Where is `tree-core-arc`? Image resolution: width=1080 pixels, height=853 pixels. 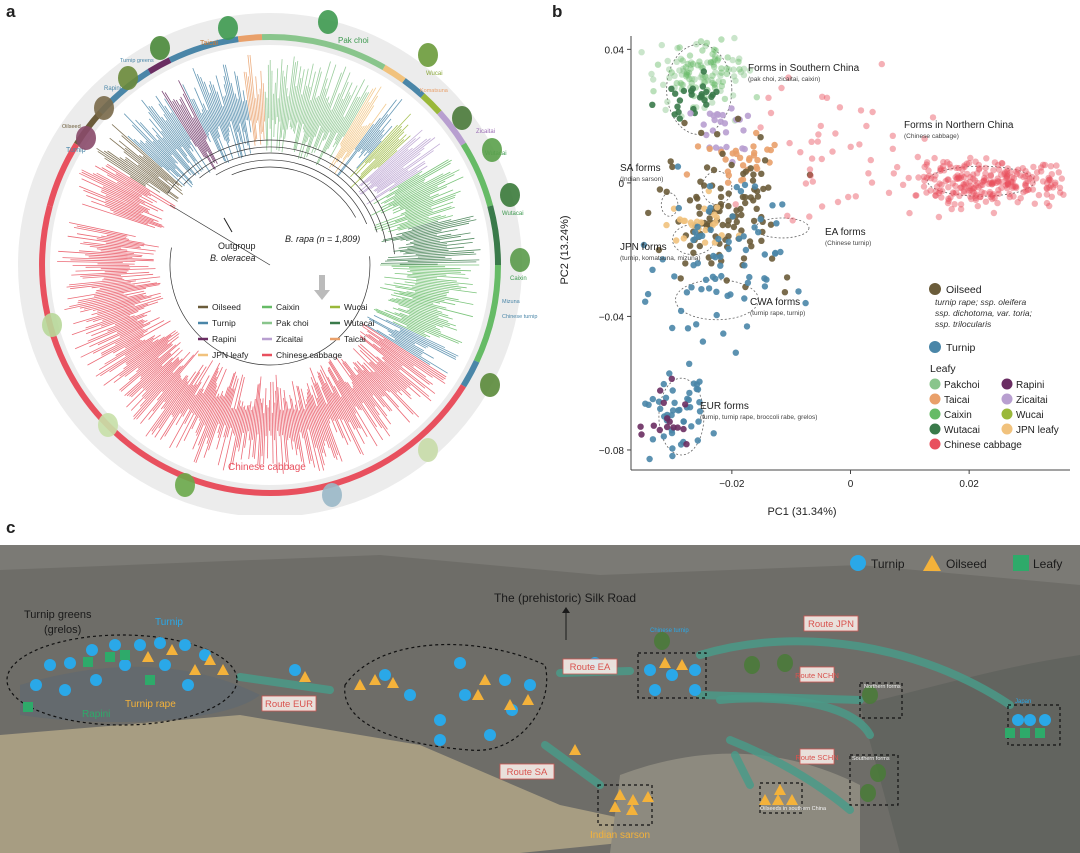
tree-core-arc is located at coordinates (294, 192).